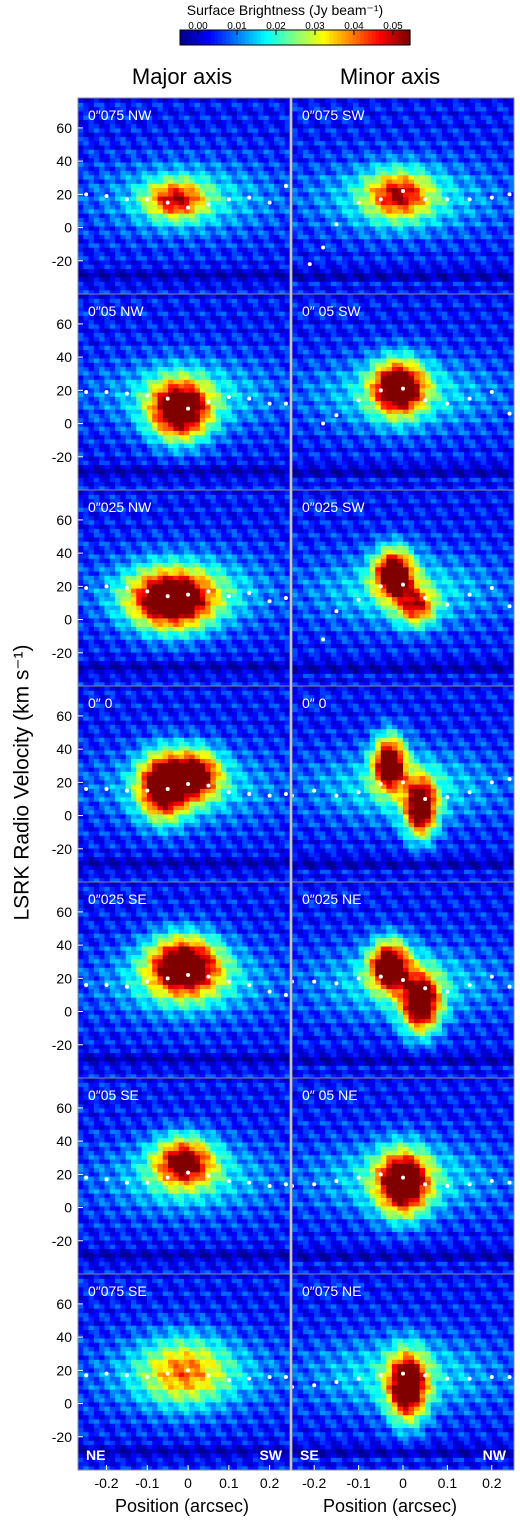  What do you see at coordinates (393, 26) in the screenshot?
I see `colorbar-tick-label: 0.05` at bounding box center [393, 26].